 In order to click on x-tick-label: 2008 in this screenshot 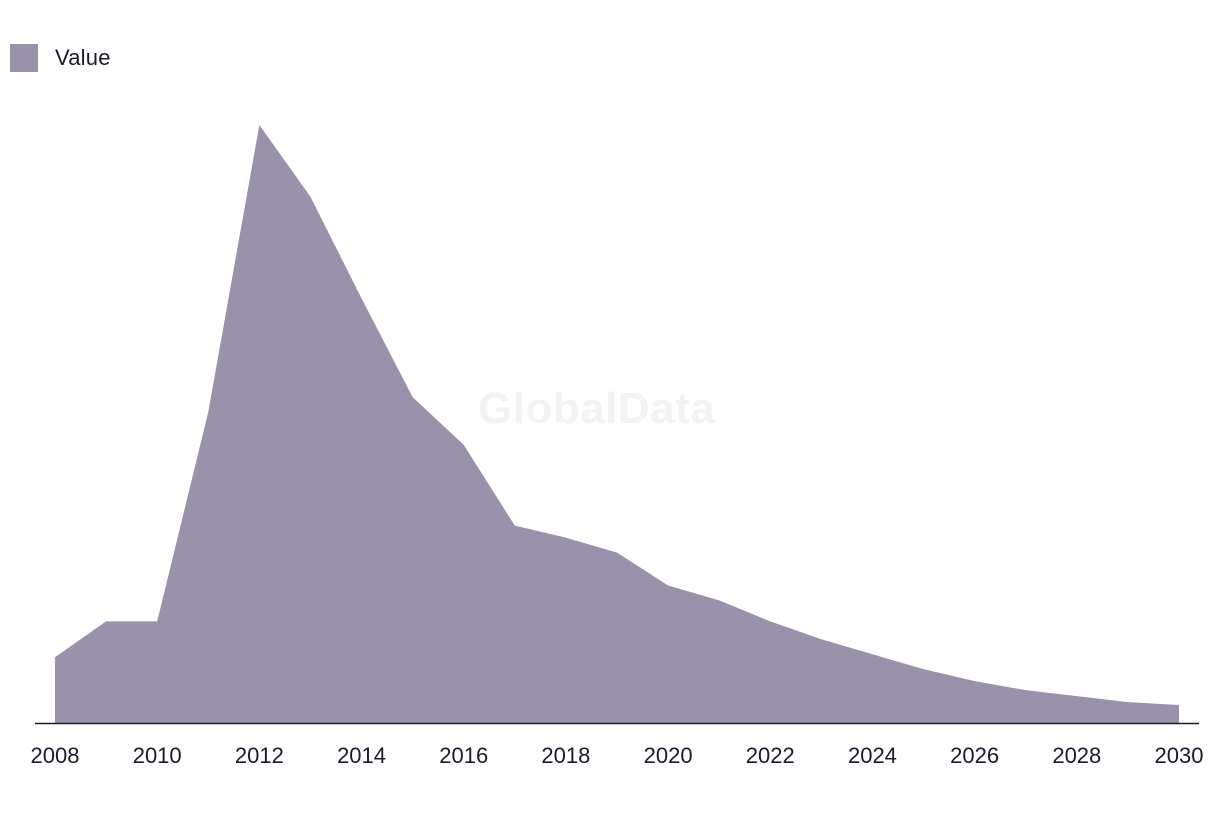, I will do `click(55, 755)`.